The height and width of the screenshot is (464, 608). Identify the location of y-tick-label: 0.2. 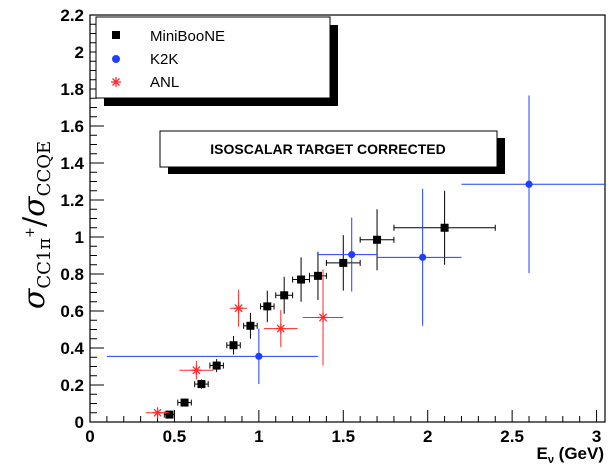
(72, 385).